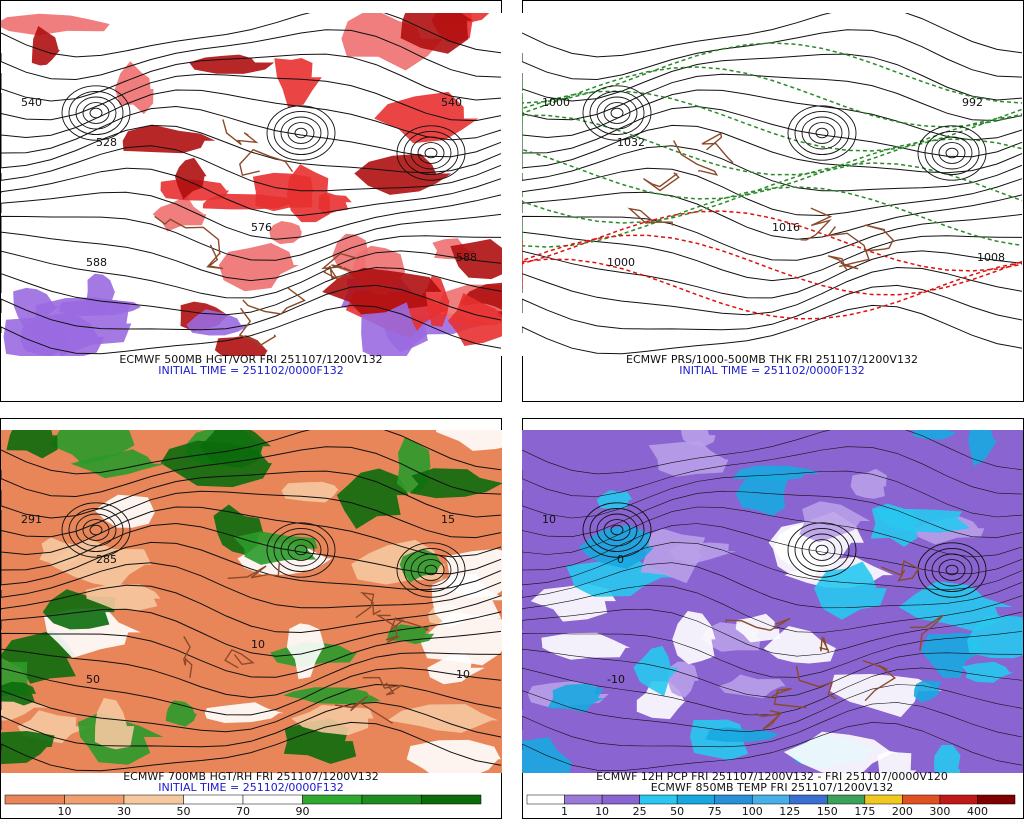  What do you see at coordinates (466, 257) in the screenshot?
I see `contour-label: 588` at bounding box center [466, 257].